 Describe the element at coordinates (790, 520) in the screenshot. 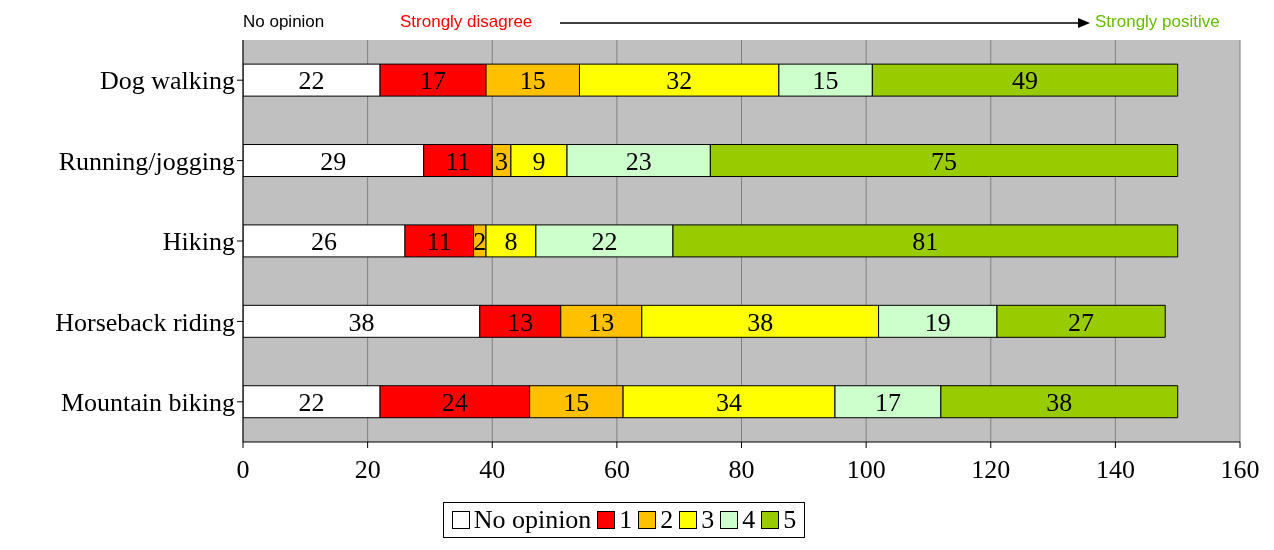

I see `legend-label: 5` at that location.